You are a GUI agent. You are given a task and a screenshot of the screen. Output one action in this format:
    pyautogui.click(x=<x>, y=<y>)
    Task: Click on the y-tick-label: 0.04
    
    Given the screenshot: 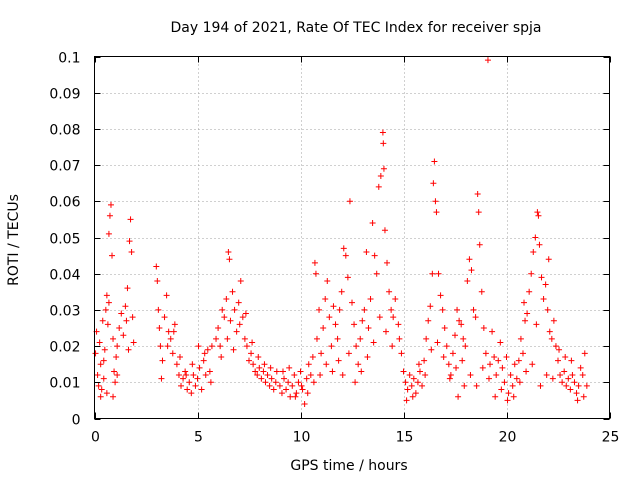 What is the action you would take?
    pyautogui.click(x=64, y=276)
    